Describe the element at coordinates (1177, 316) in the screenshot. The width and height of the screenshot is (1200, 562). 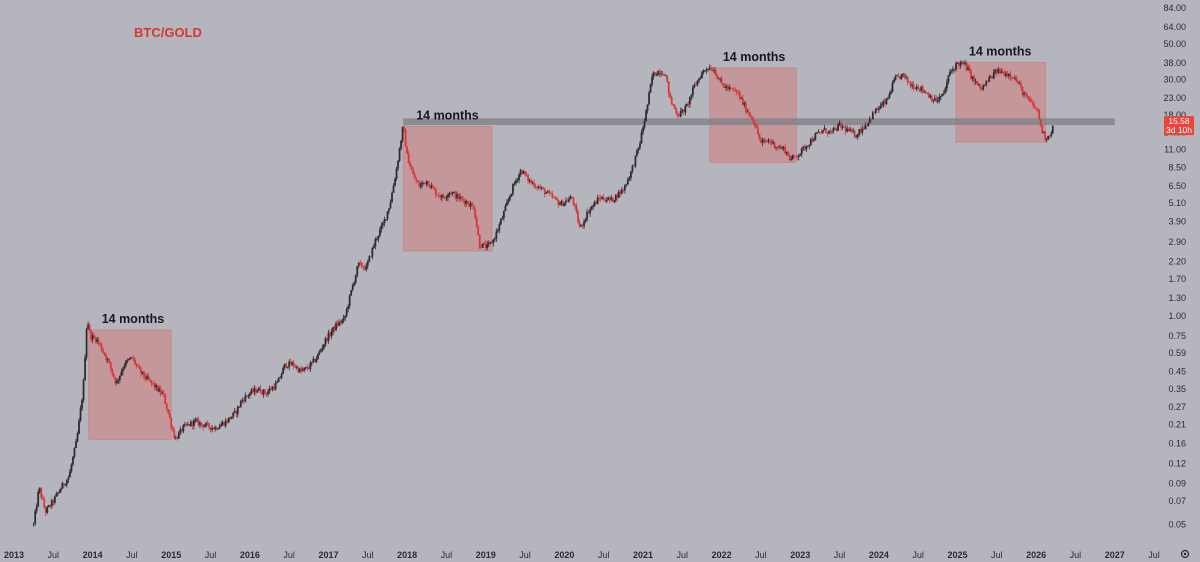
I see `y-tick-label-17: 1.00` at that location.